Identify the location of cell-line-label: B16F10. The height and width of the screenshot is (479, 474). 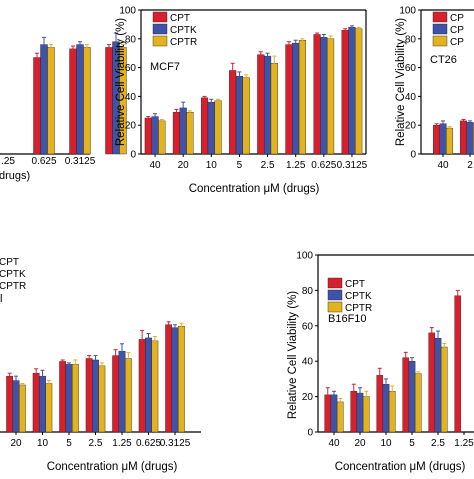
(347, 319).